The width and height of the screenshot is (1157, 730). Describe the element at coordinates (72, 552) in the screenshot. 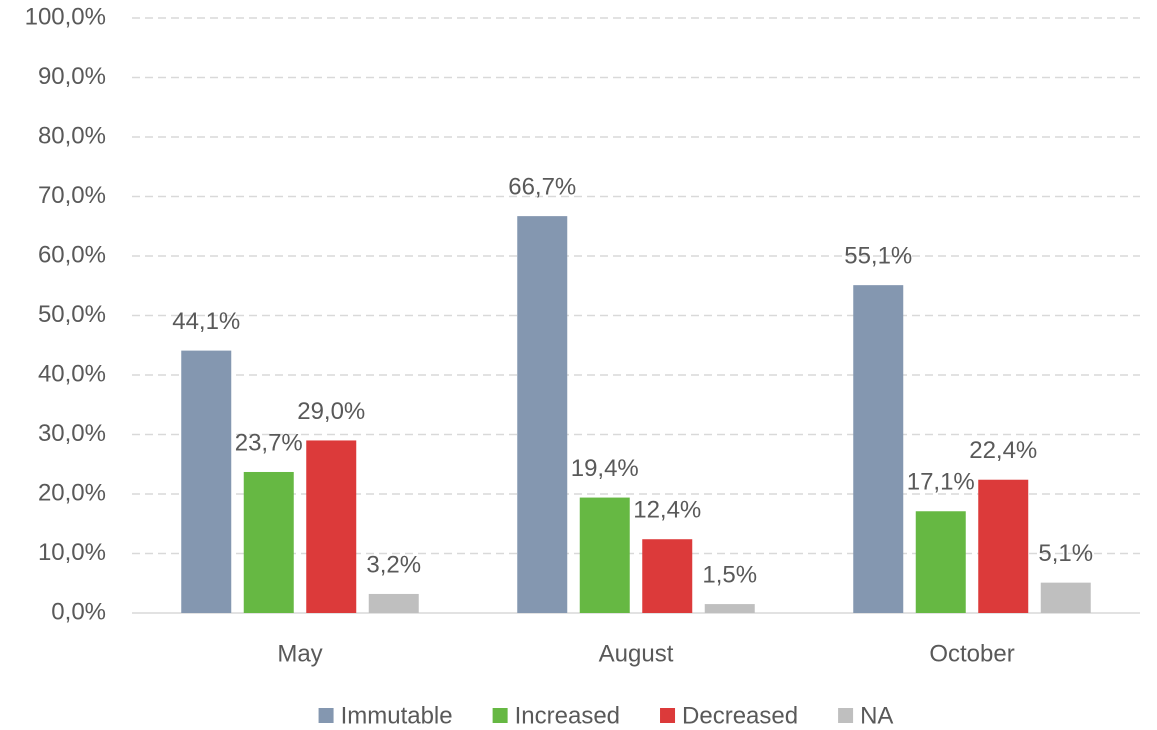

I see `y-tick-label: 10,0%` at that location.